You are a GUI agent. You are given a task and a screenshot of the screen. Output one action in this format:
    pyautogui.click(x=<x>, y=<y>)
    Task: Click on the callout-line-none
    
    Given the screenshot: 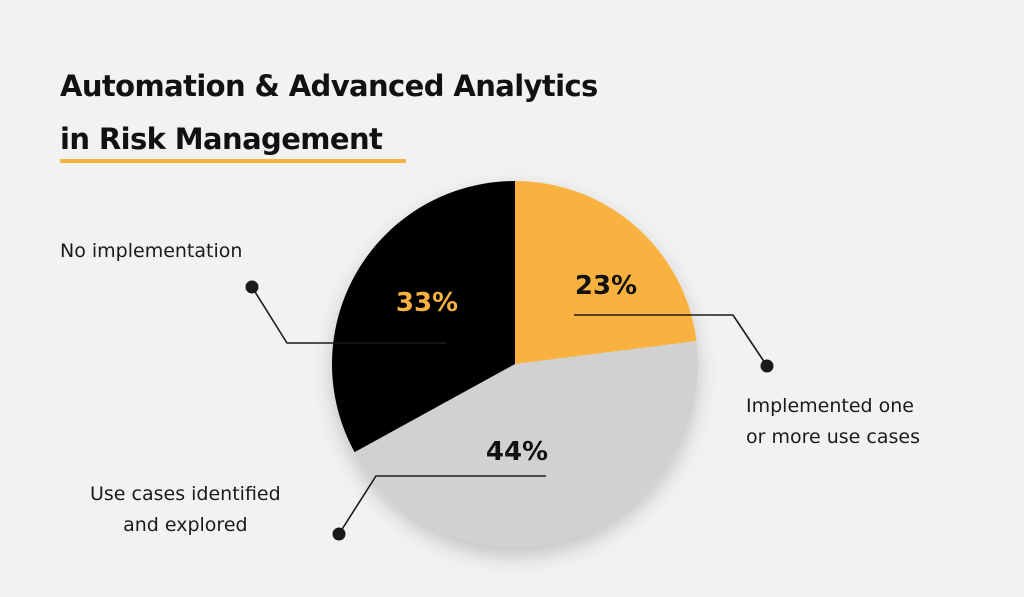 What is the action you would take?
    pyautogui.click(x=348, y=315)
    